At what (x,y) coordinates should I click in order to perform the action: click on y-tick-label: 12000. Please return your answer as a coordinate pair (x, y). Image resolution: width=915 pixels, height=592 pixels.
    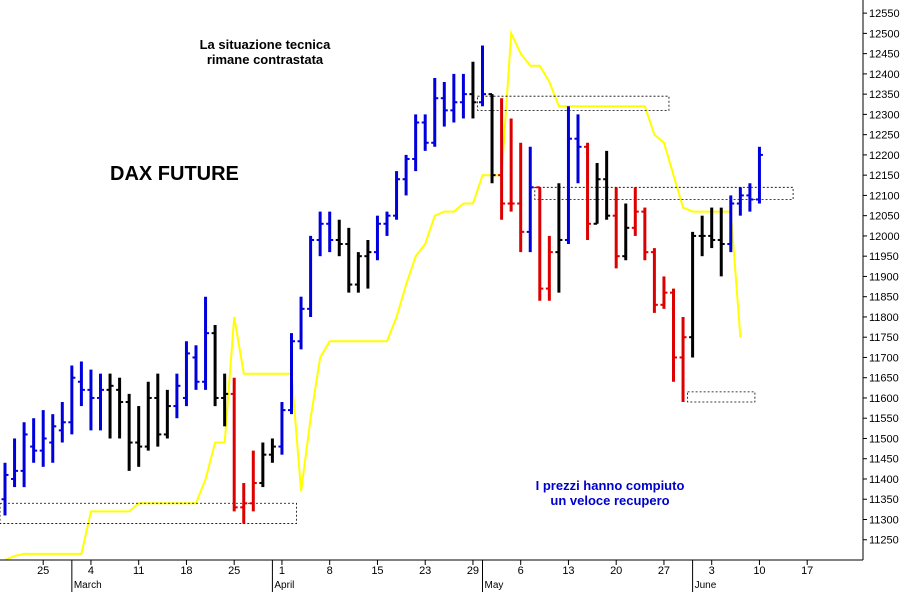
    Looking at the image, I should click on (884, 237).